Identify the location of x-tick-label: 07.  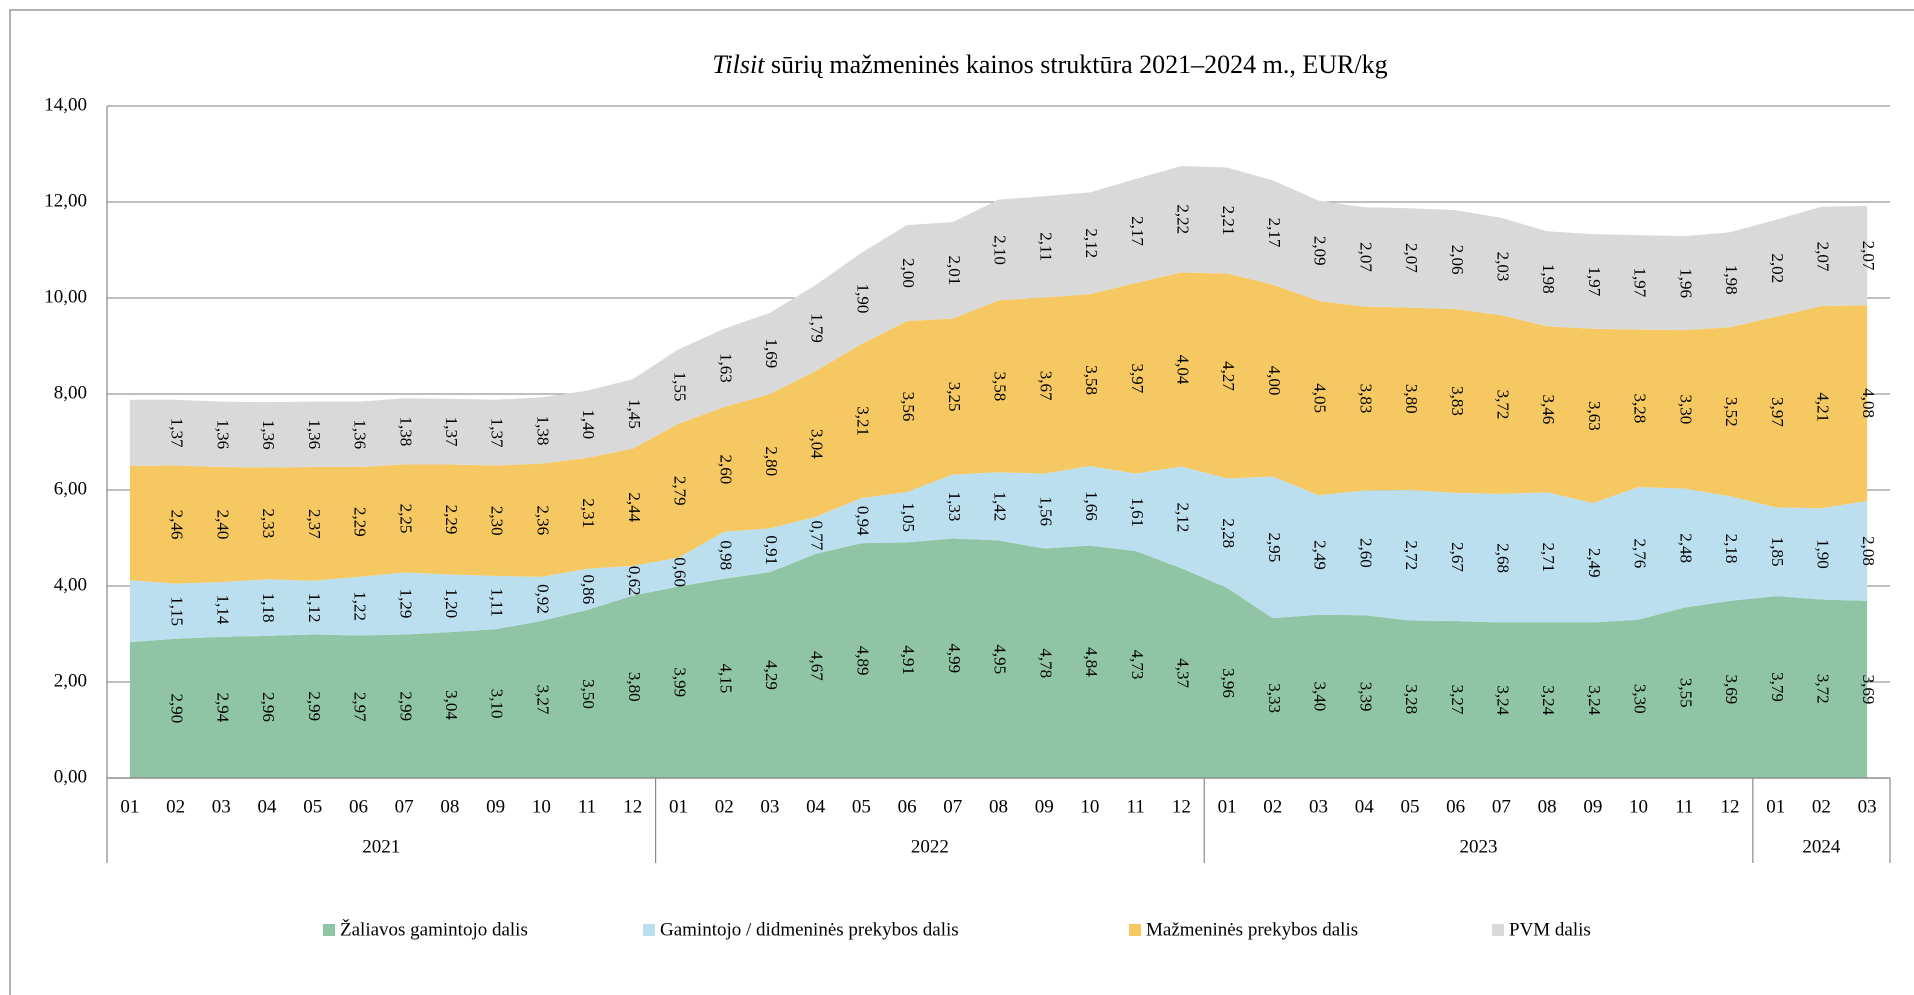
(952, 806).